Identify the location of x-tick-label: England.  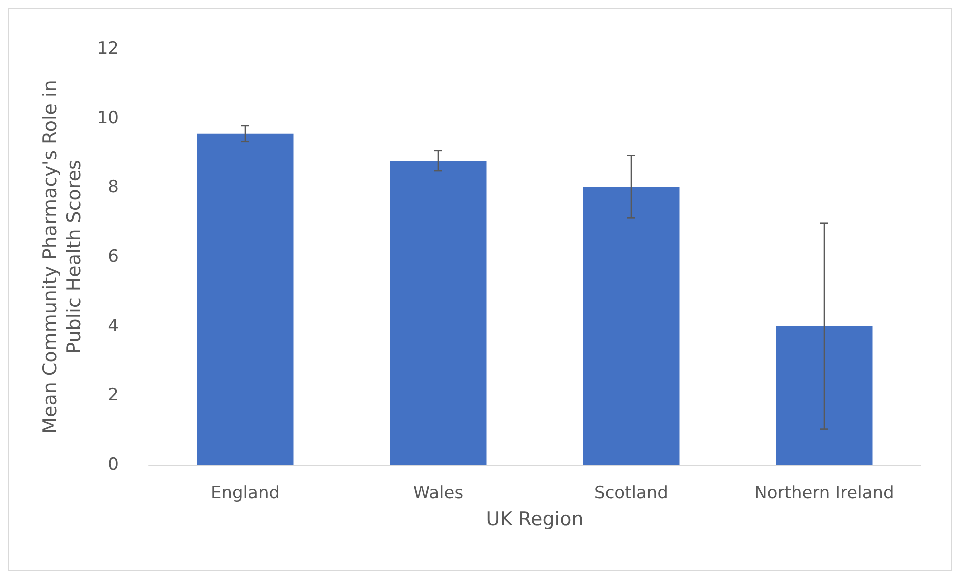
(245, 494).